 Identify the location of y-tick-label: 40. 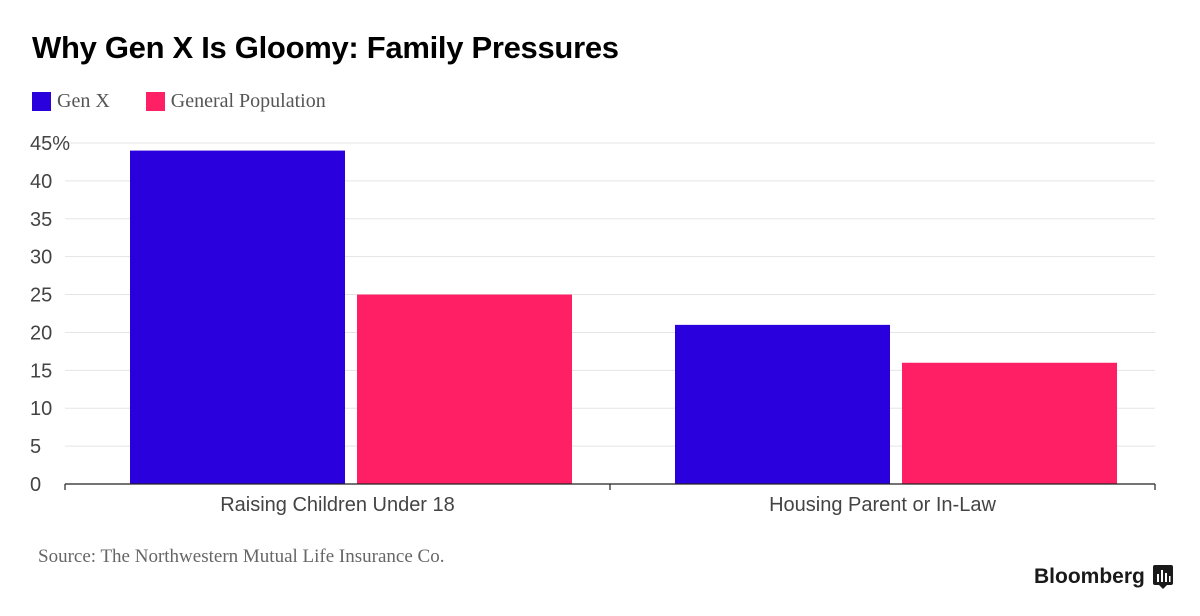
(41, 182).